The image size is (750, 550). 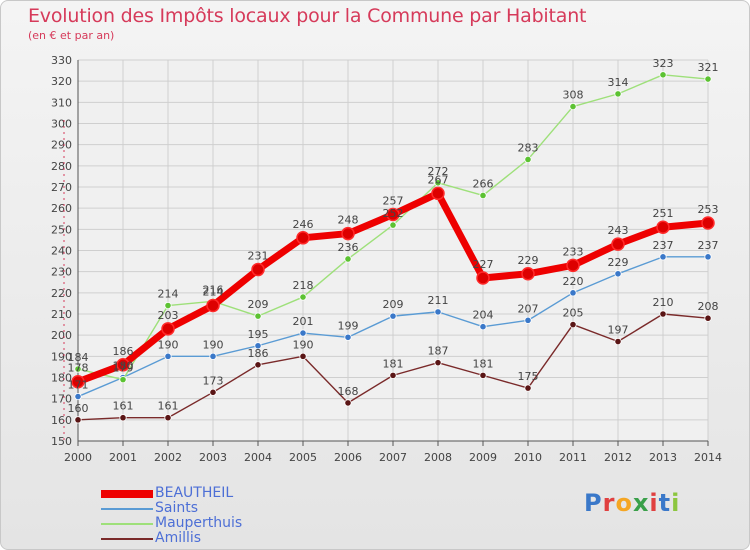 What do you see at coordinates (178, 538) in the screenshot?
I see `legend-label: Amillis` at bounding box center [178, 538].